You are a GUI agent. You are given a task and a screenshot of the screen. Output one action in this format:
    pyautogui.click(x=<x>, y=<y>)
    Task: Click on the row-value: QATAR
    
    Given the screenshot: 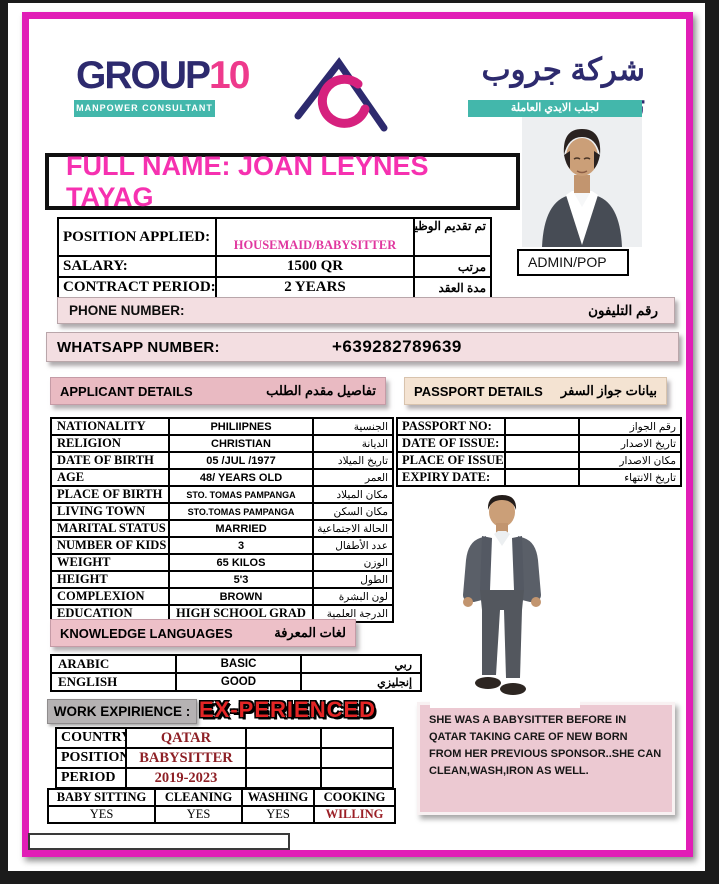 What is the action you would take?
    pyautogui.click(x=186, y=738)
    